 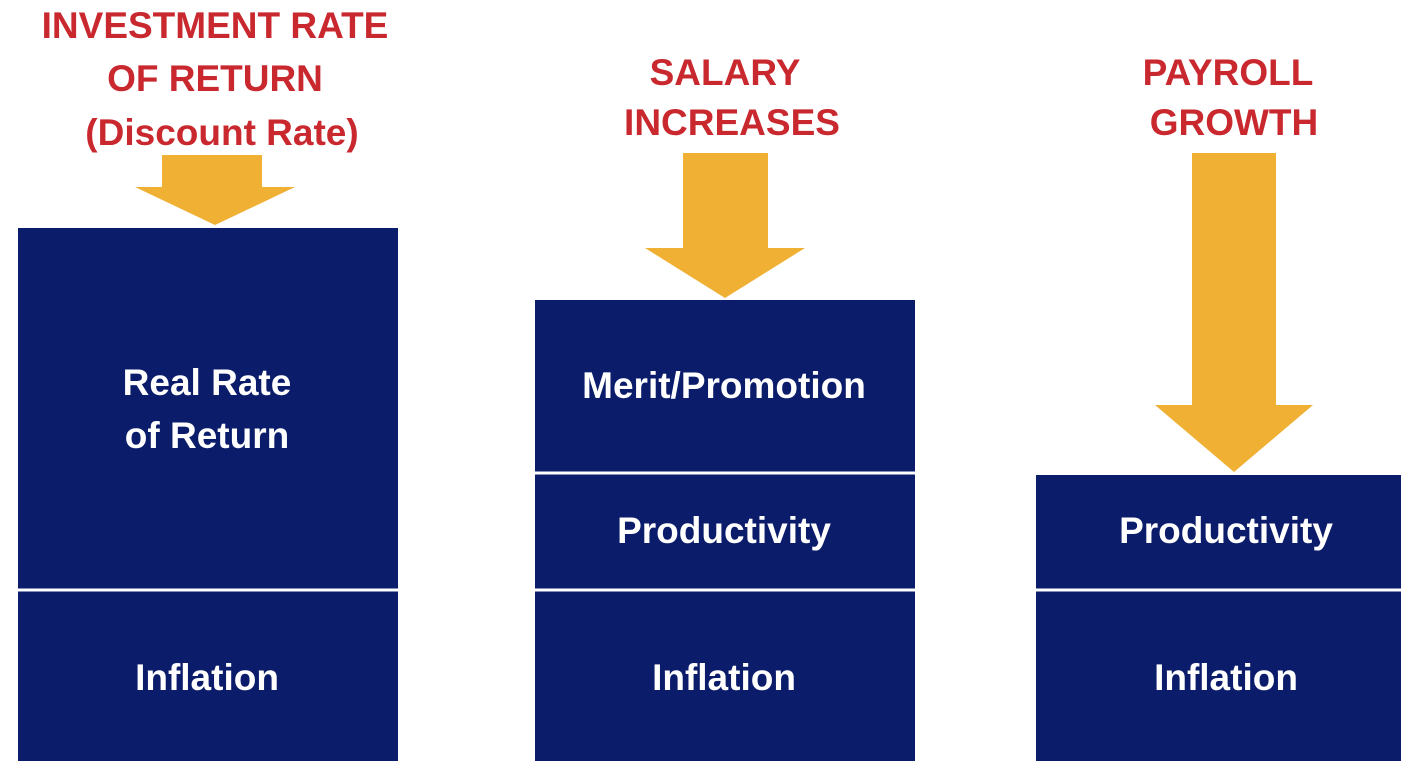 I want to click on column-title: INCREASES, so click(x=732, y=122).